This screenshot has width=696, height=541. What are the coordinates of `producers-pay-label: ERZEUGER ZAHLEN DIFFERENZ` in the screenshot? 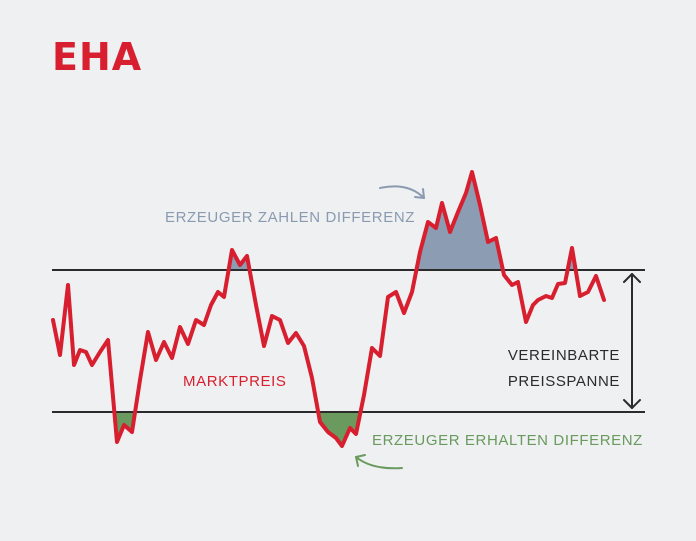 It's located at (290, 217).